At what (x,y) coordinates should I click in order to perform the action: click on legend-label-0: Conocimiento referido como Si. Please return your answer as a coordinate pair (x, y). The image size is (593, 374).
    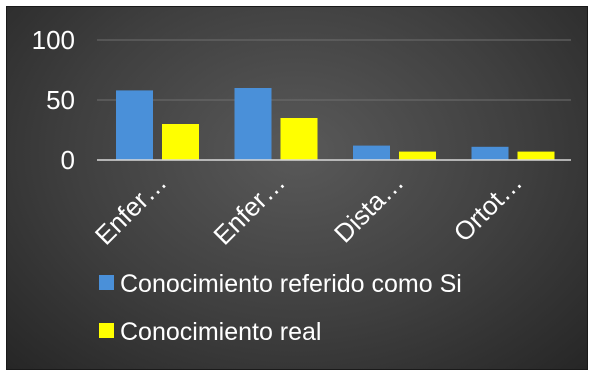
    Looking at the image, I should click on (291, 284).